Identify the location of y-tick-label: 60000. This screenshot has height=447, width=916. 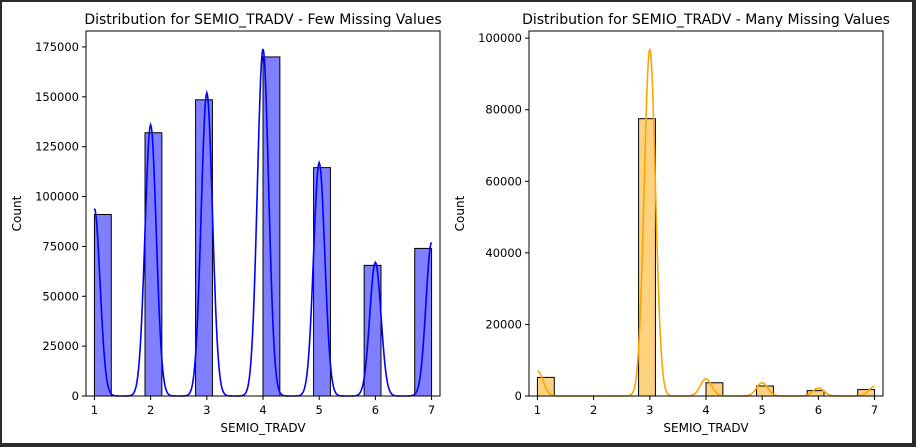
(503, 181).